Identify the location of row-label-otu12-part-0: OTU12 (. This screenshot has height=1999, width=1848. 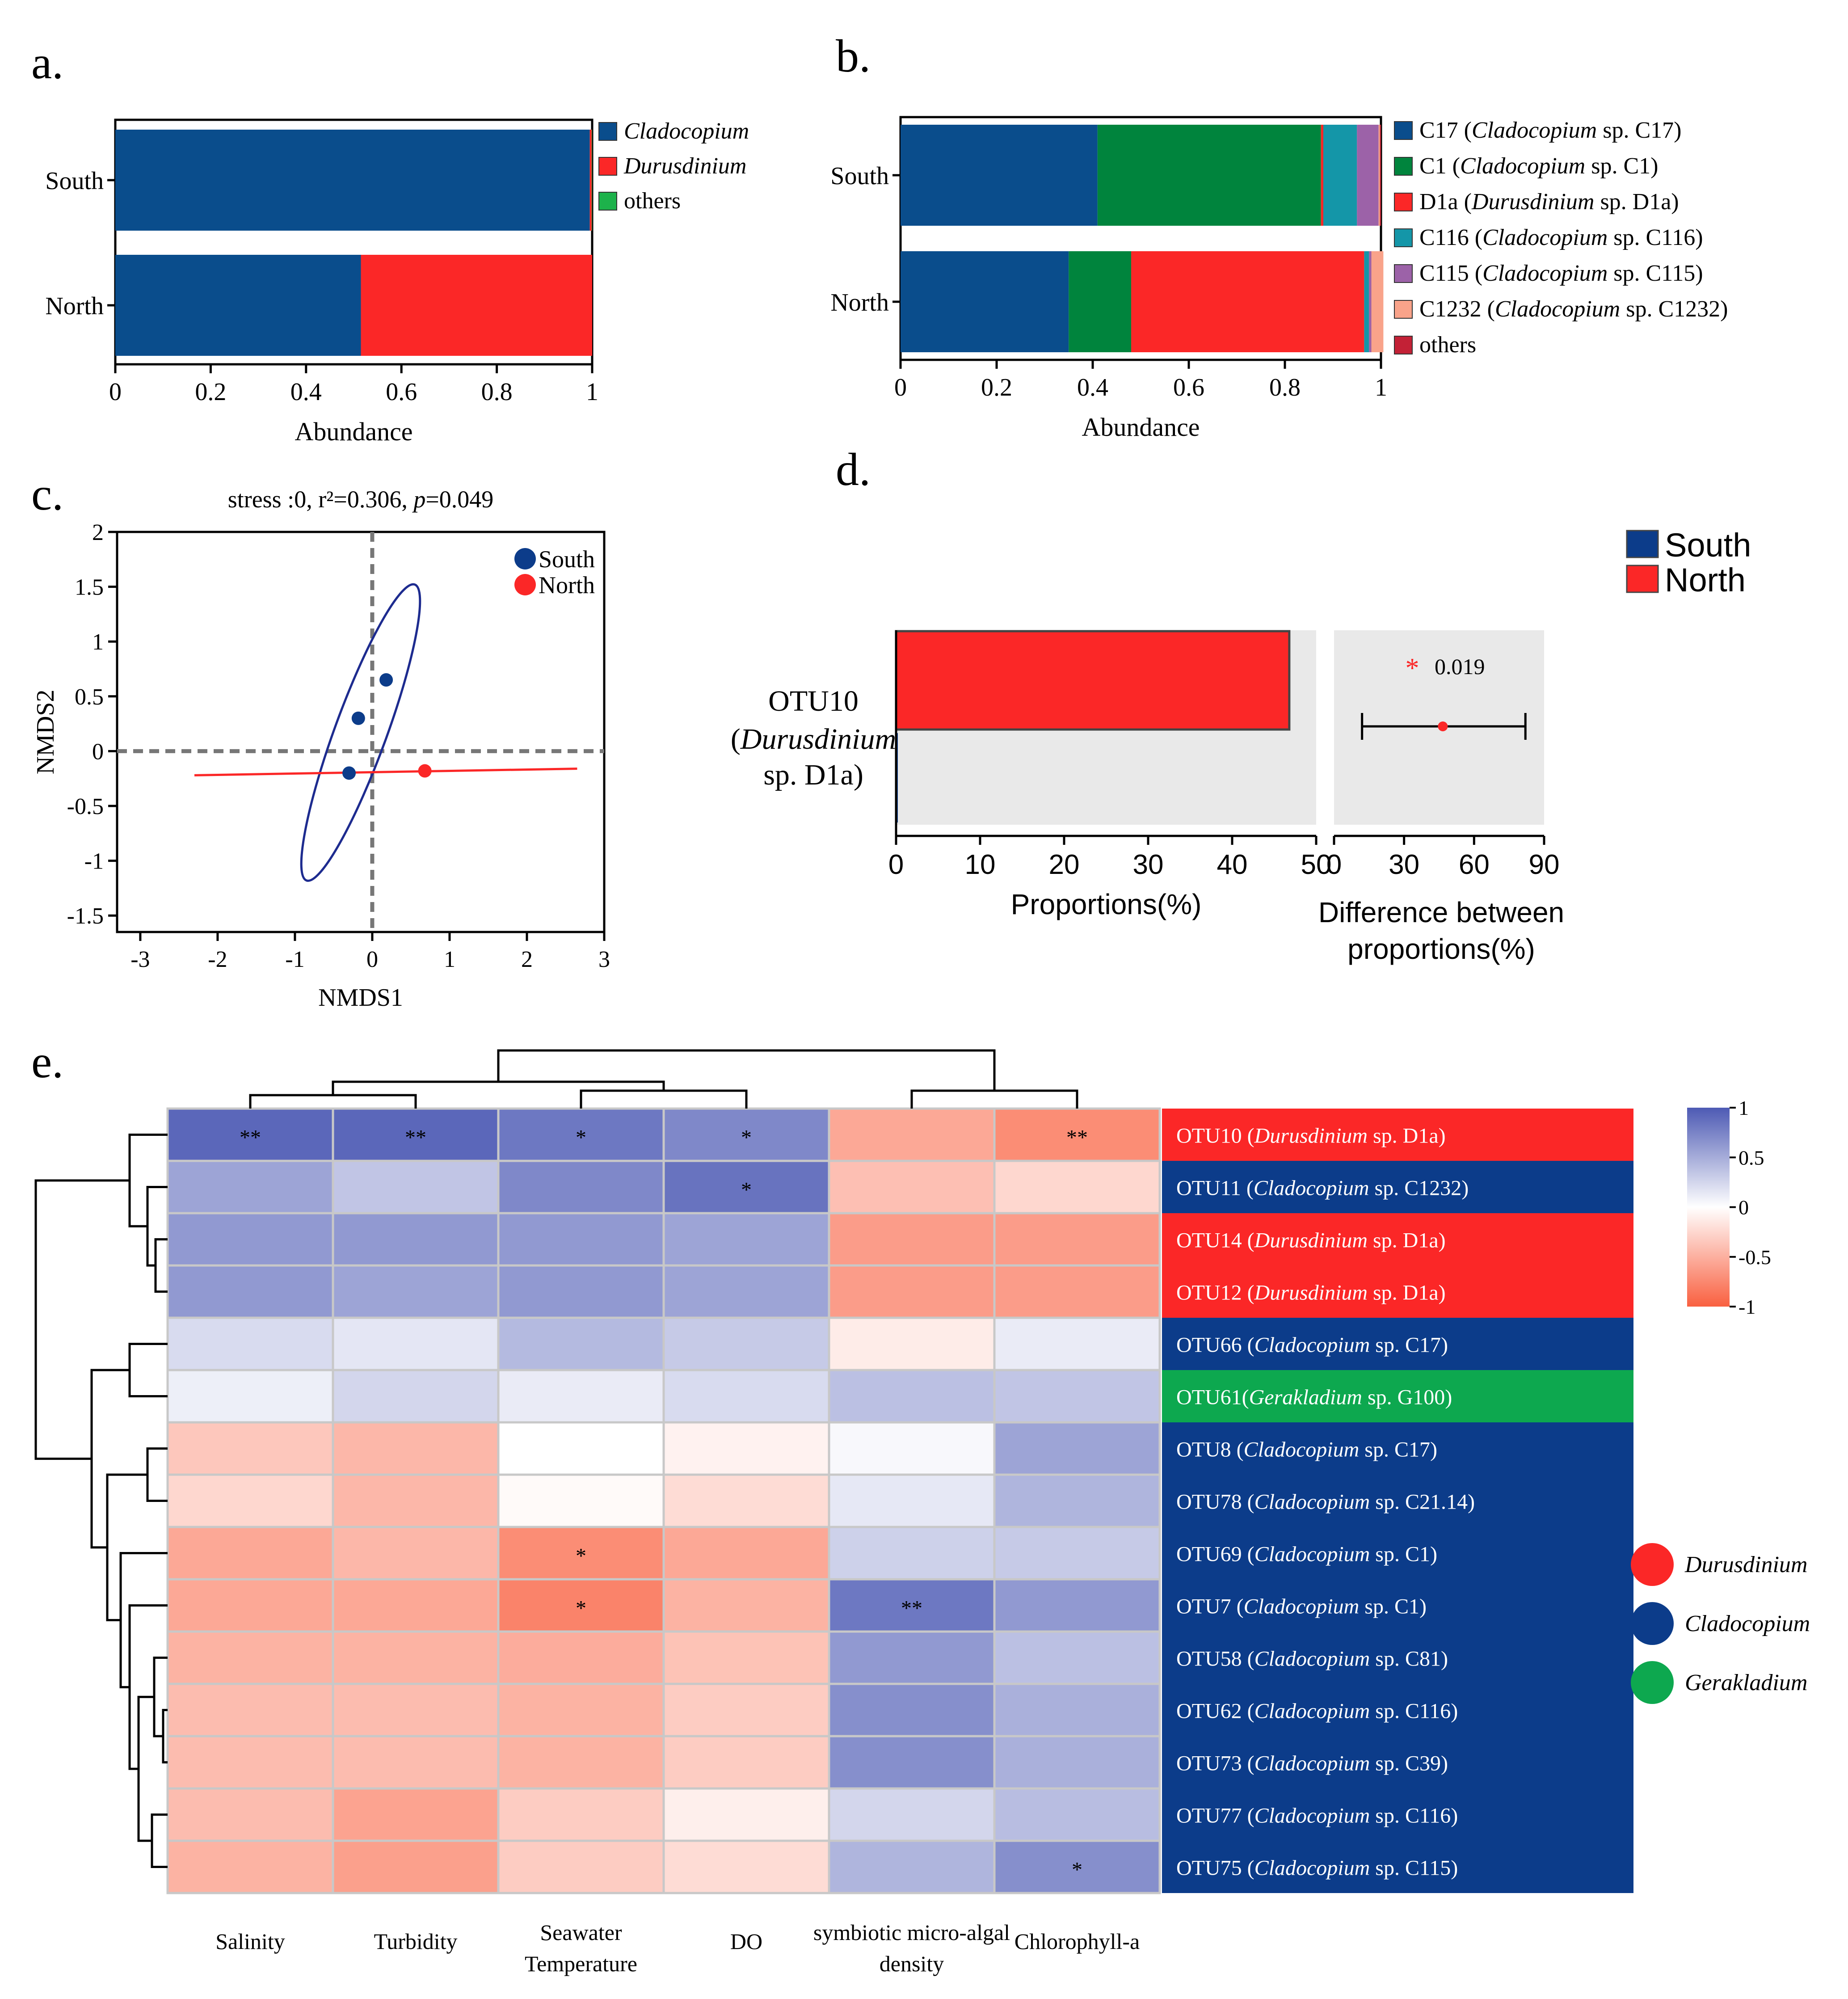
(1215, 1293).